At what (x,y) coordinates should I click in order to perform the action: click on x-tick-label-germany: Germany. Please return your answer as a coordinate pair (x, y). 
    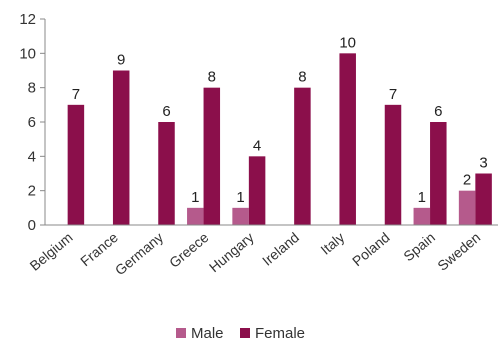
    Looking at the image, I should click on (139, 253).